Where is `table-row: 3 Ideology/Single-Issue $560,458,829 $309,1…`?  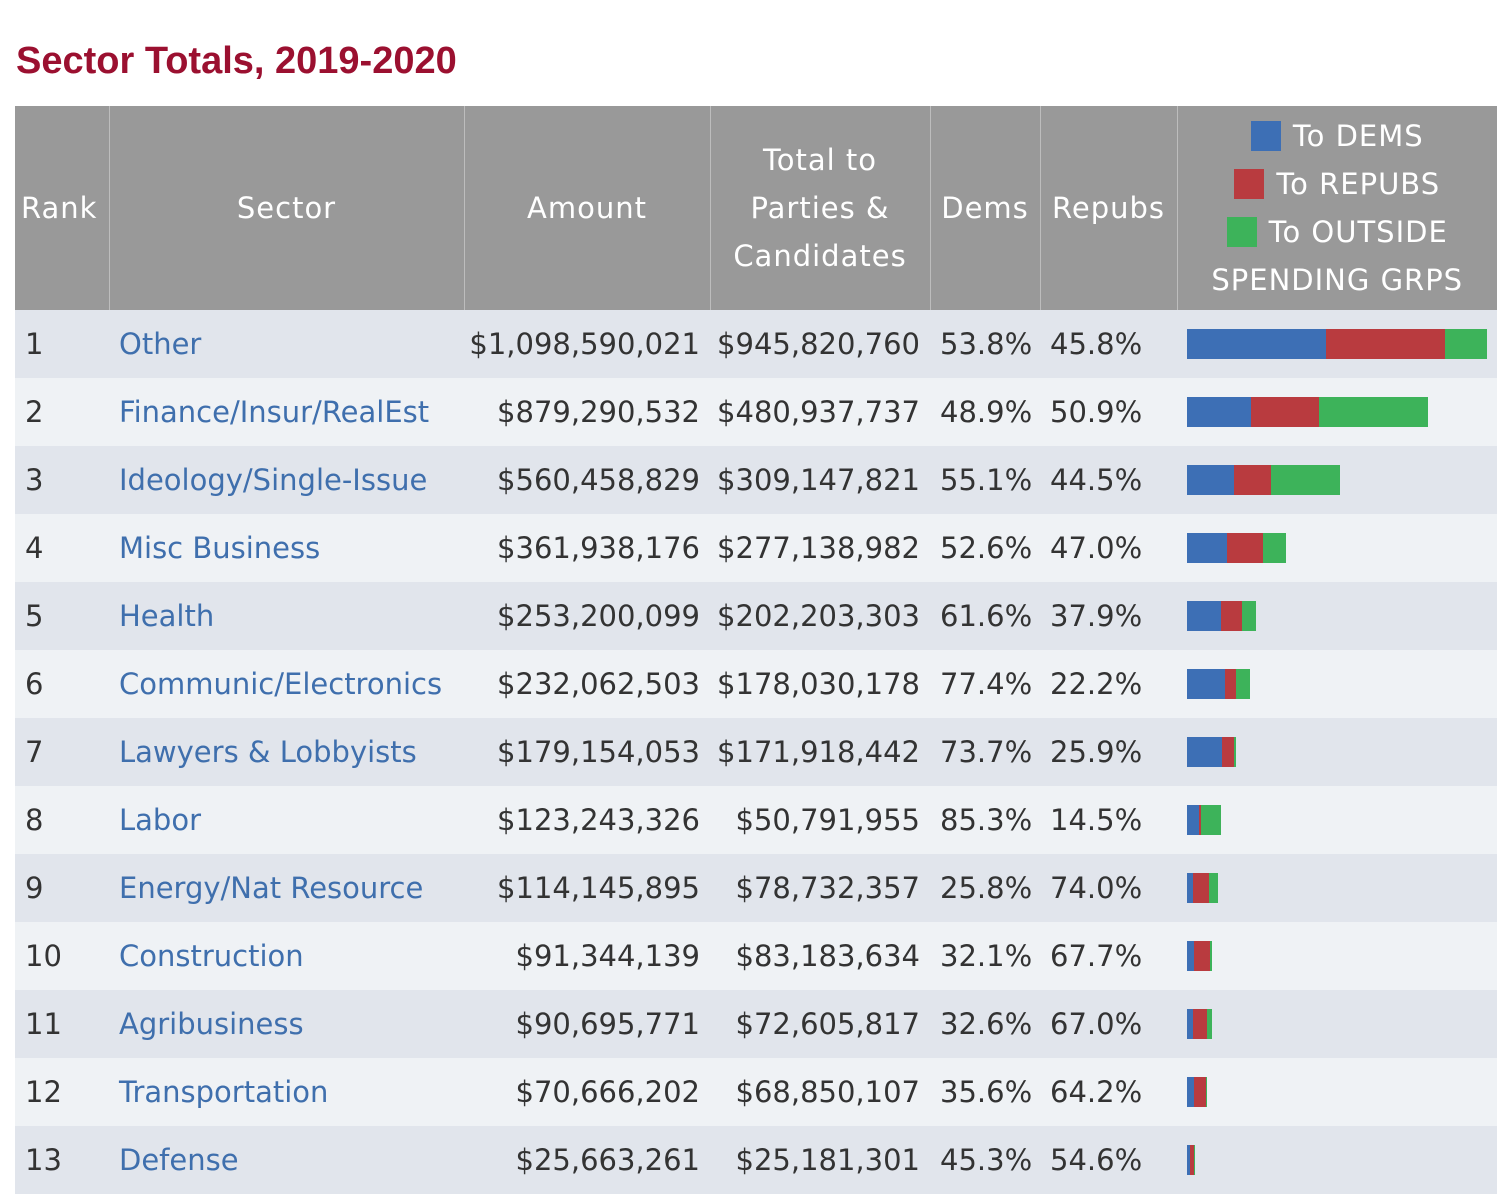 table-row: 3 Ideology/Single-Issue $560,458,829 $309,1… is located at coordinates (756, 480).